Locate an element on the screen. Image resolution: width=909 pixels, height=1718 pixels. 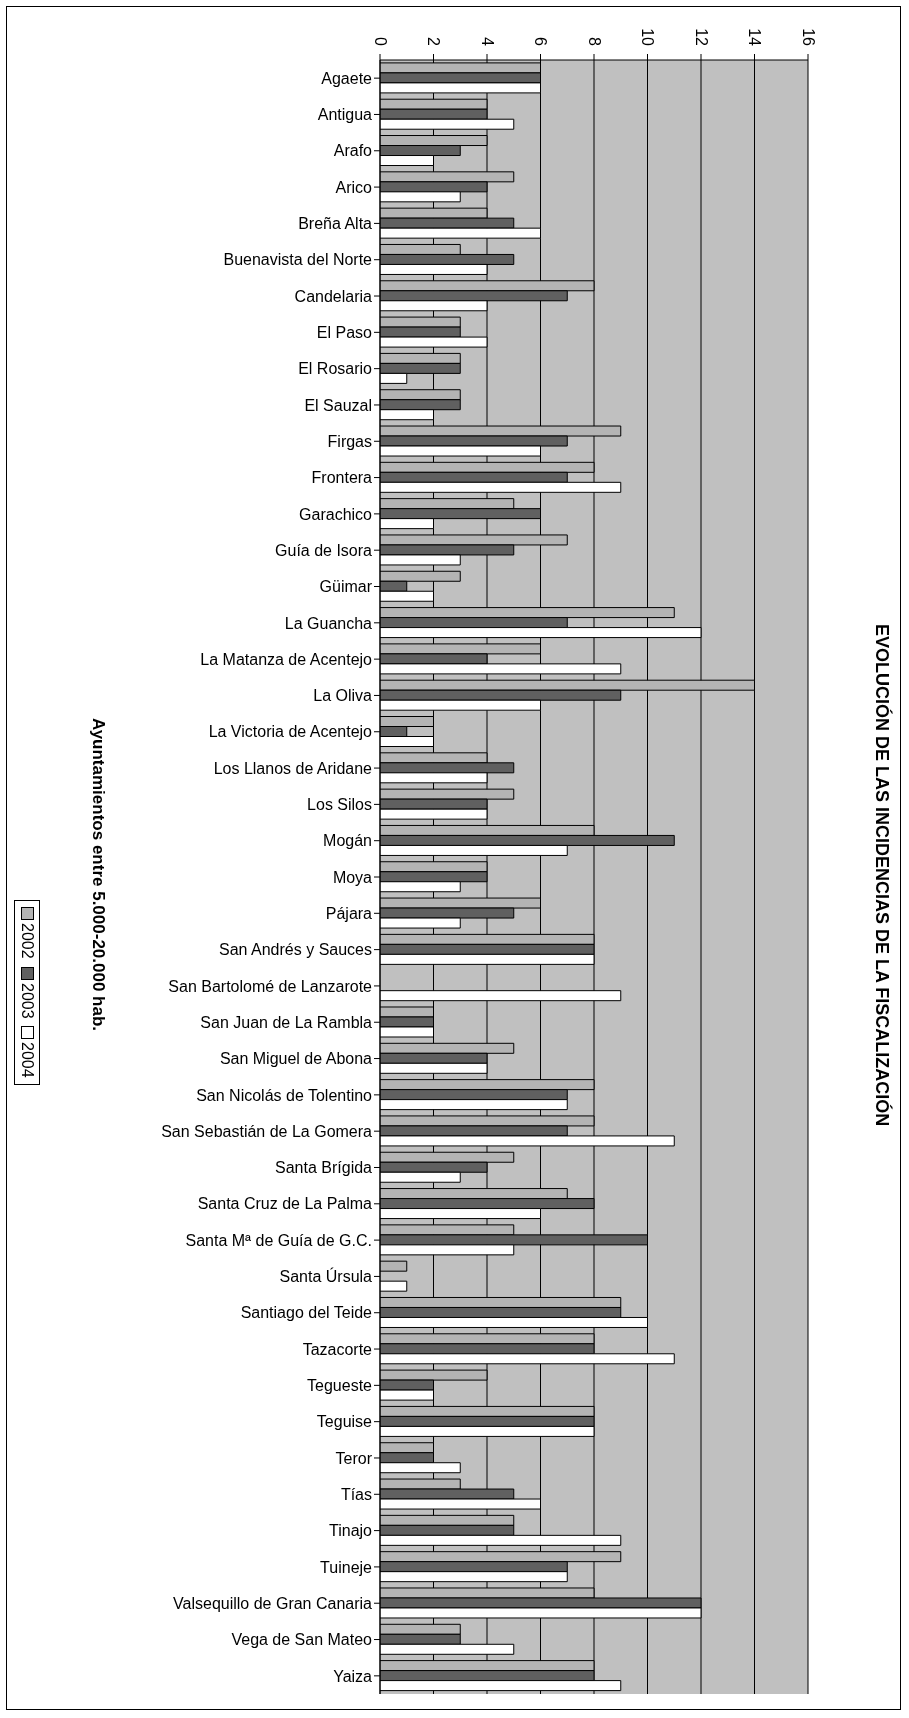
y-tick-label: Mogán is located at coordinates (347, 841).